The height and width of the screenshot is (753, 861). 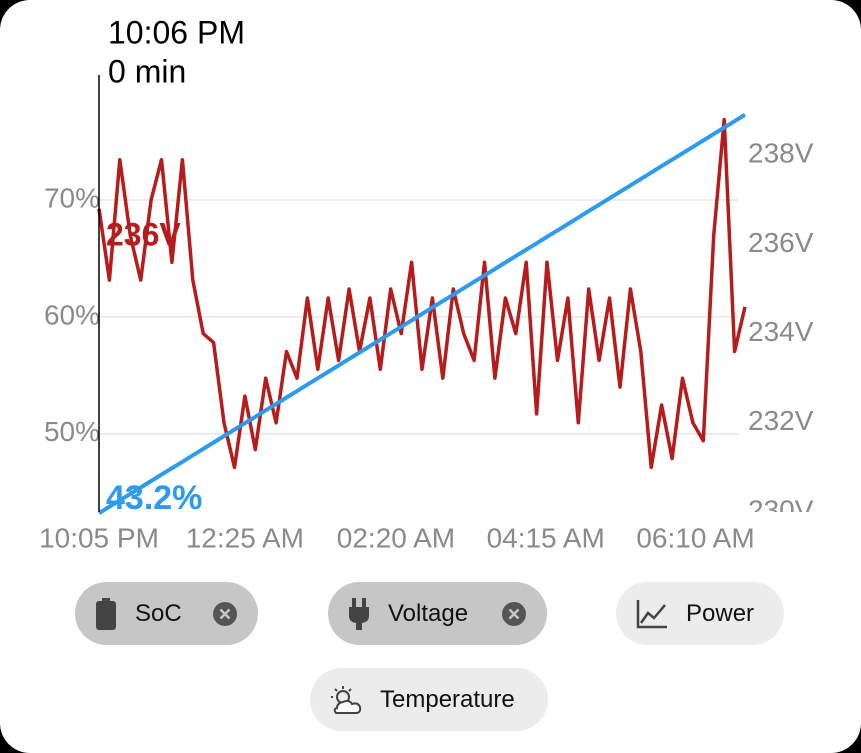 What do you see at coordinates (154, 498) in the screenshot?
I see `soc-label: 43.2%` at bounding box center [154, 498].